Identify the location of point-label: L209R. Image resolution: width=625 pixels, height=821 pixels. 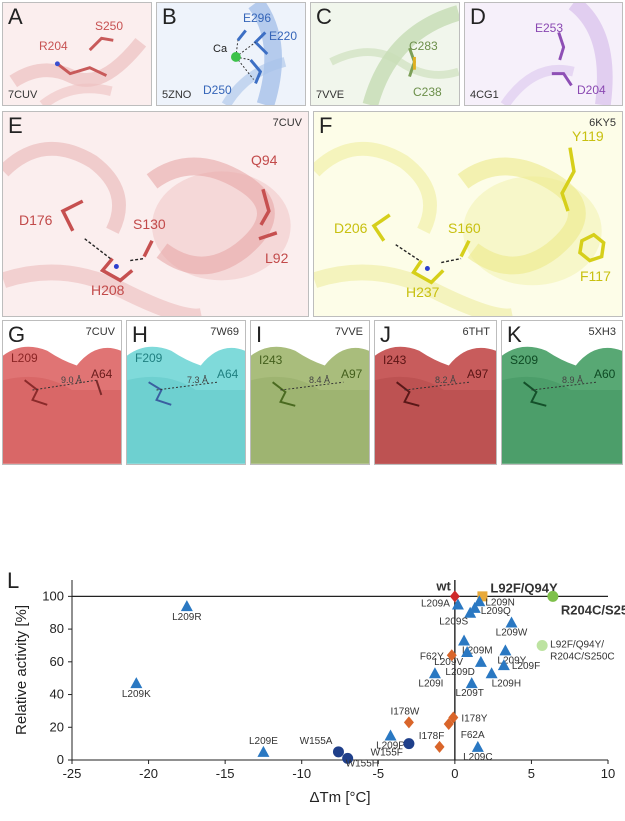
(186, 617).